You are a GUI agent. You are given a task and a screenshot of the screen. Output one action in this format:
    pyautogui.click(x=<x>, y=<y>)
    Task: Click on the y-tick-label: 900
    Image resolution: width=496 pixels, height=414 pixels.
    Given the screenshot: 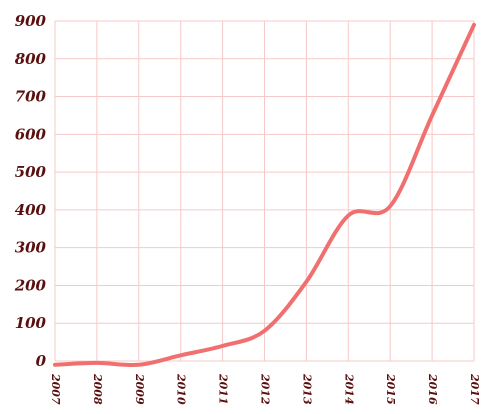 What is the action you would take?
    pyautogui.click(x=31, y=21)
    